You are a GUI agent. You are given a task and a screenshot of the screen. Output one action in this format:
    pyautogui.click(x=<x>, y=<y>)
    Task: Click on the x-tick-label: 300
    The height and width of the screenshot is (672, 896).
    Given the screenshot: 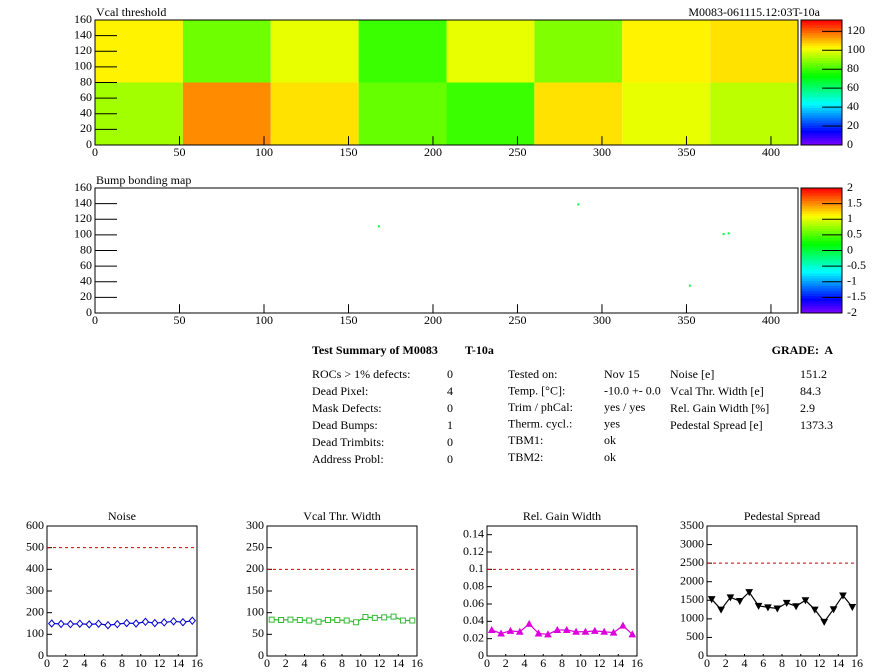 What is the action you would take?
    pyautogui.click(x=602, y=320)
    